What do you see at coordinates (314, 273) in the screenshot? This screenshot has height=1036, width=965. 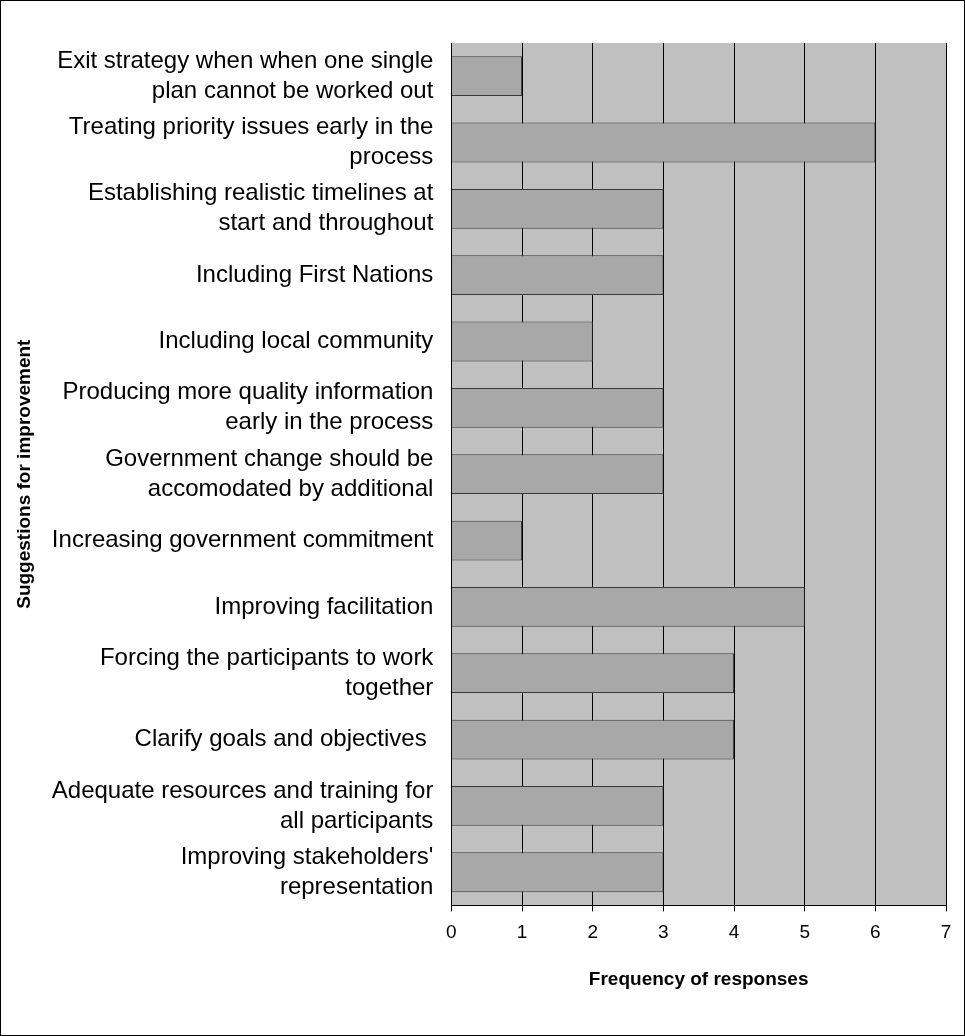 I see `y-tick-label: Including First Nations` at bounding box center [314, 273].